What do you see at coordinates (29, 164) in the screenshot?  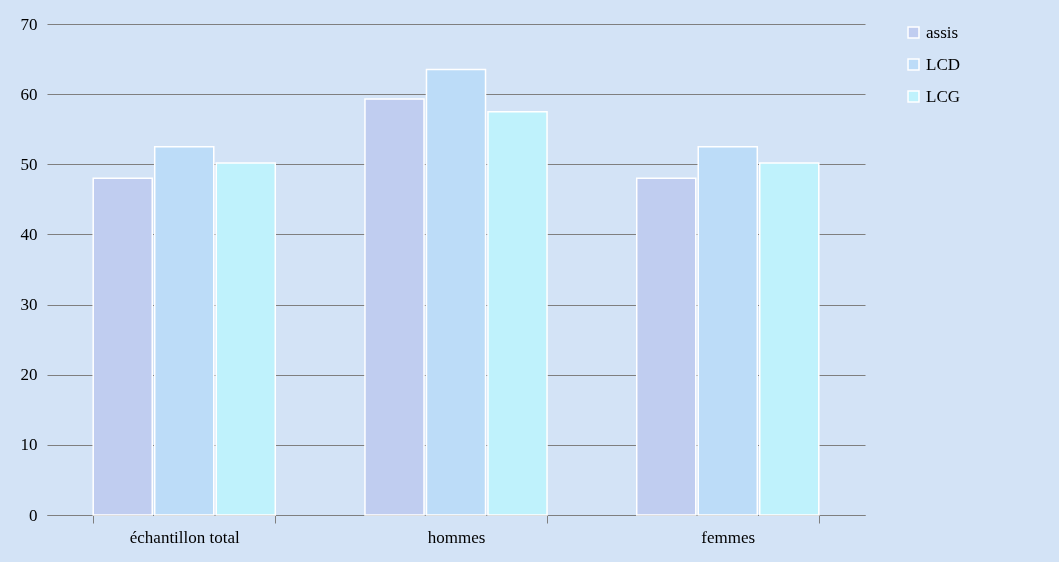 I see `y-tick-label: 50` at bounding box center [29, 164].